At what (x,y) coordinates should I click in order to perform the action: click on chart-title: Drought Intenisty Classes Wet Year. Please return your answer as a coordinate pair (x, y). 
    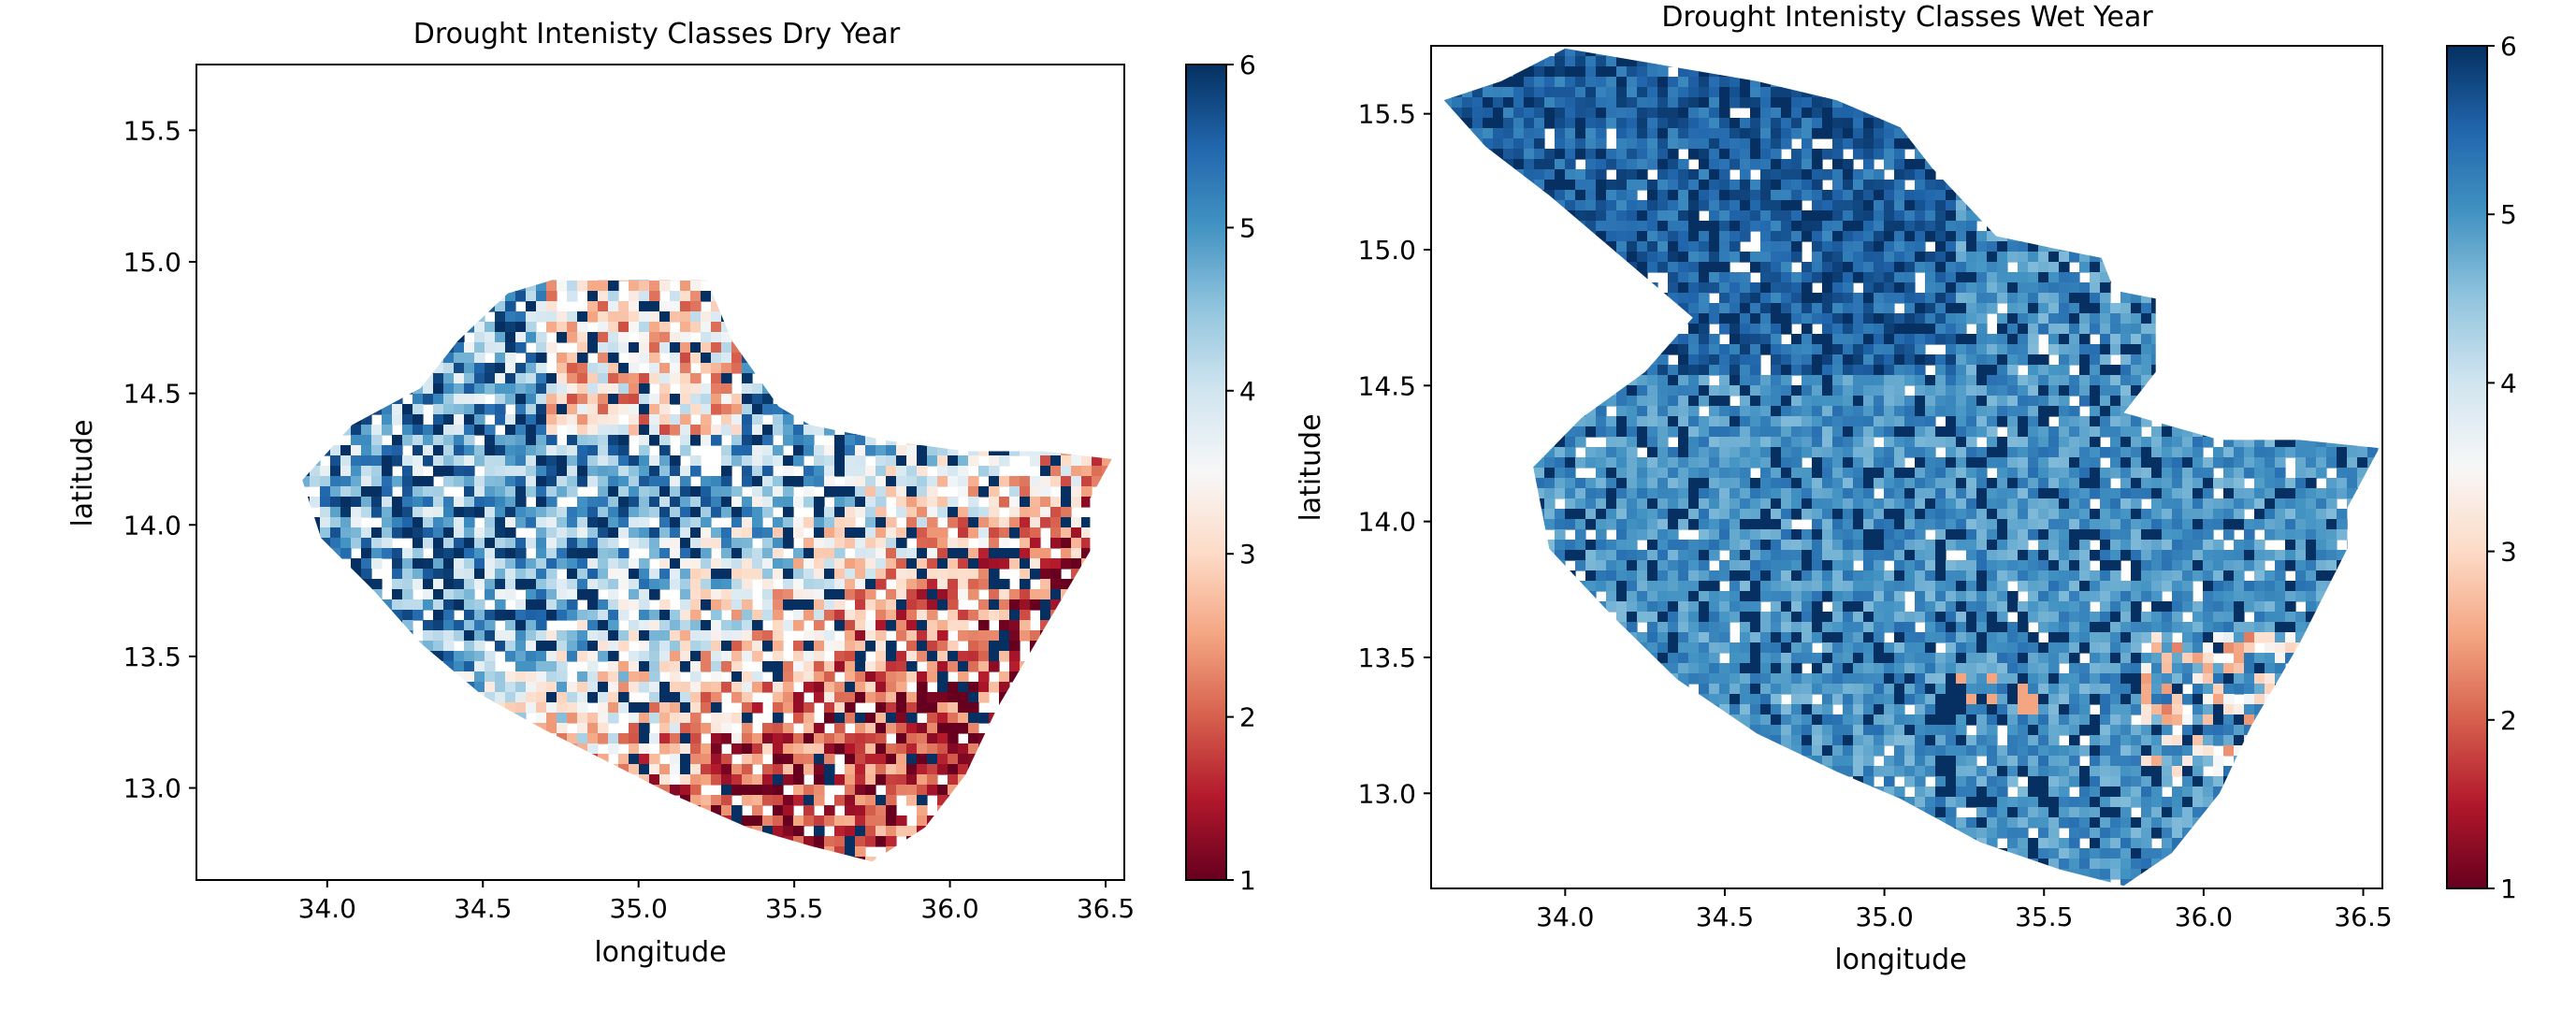
    Looking at the image, I should click on (1907, 17).